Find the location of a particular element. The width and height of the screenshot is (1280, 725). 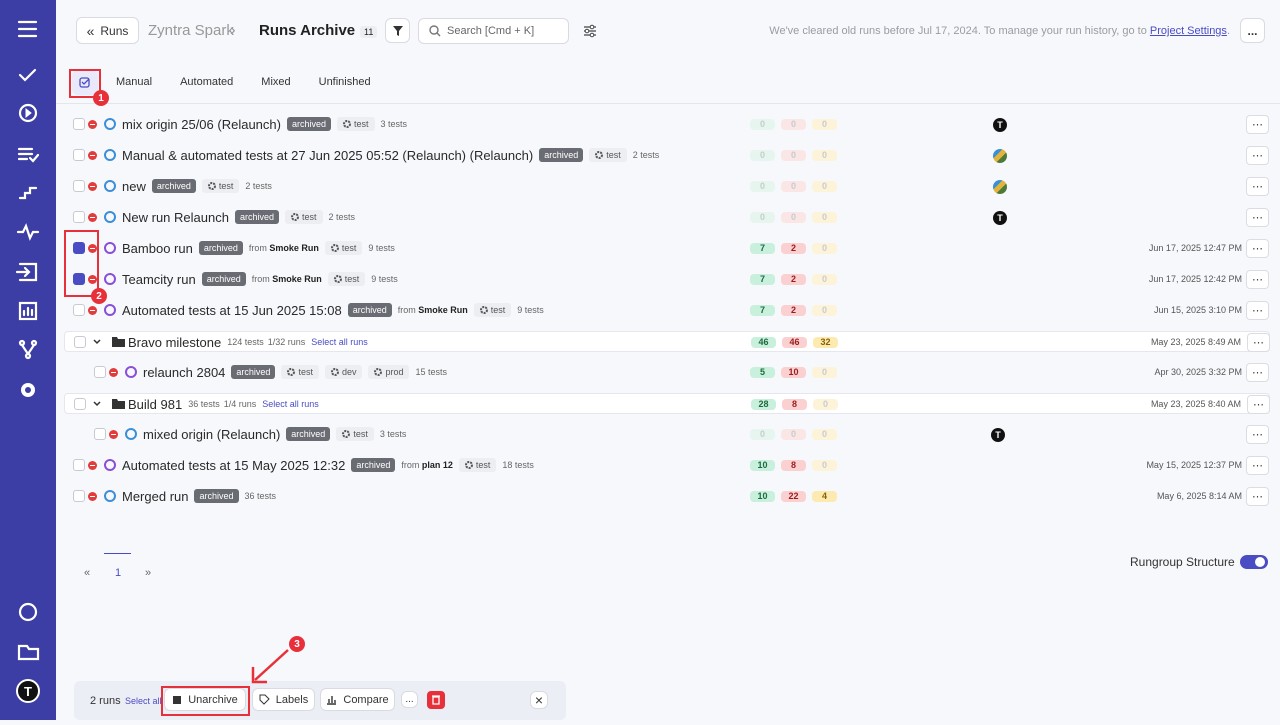

run-name: Automated tests at 15 Jun 2025 15:08 is located at coordinates (232, 310).